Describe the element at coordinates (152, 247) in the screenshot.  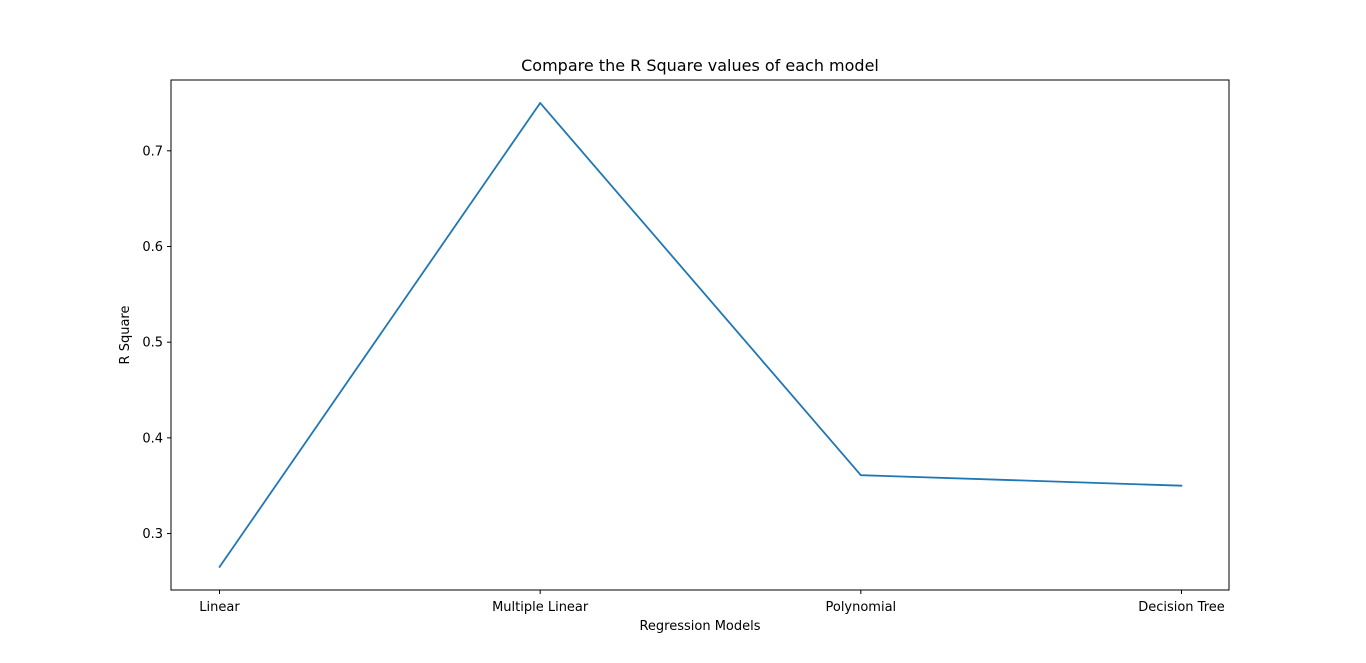
I see `y-tick-label: 0.6` at that location.